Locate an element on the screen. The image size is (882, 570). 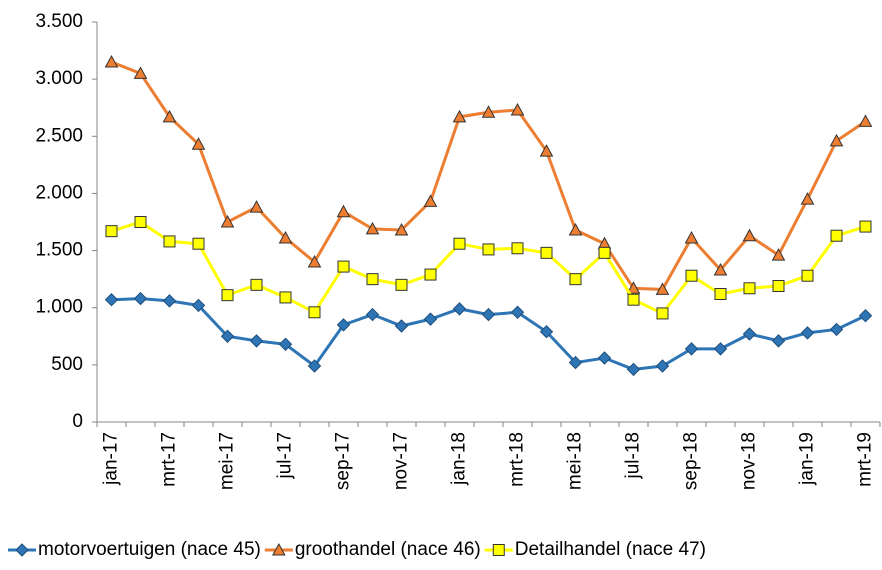
y-tick-label: 0 is located at coordinates (77, 421).